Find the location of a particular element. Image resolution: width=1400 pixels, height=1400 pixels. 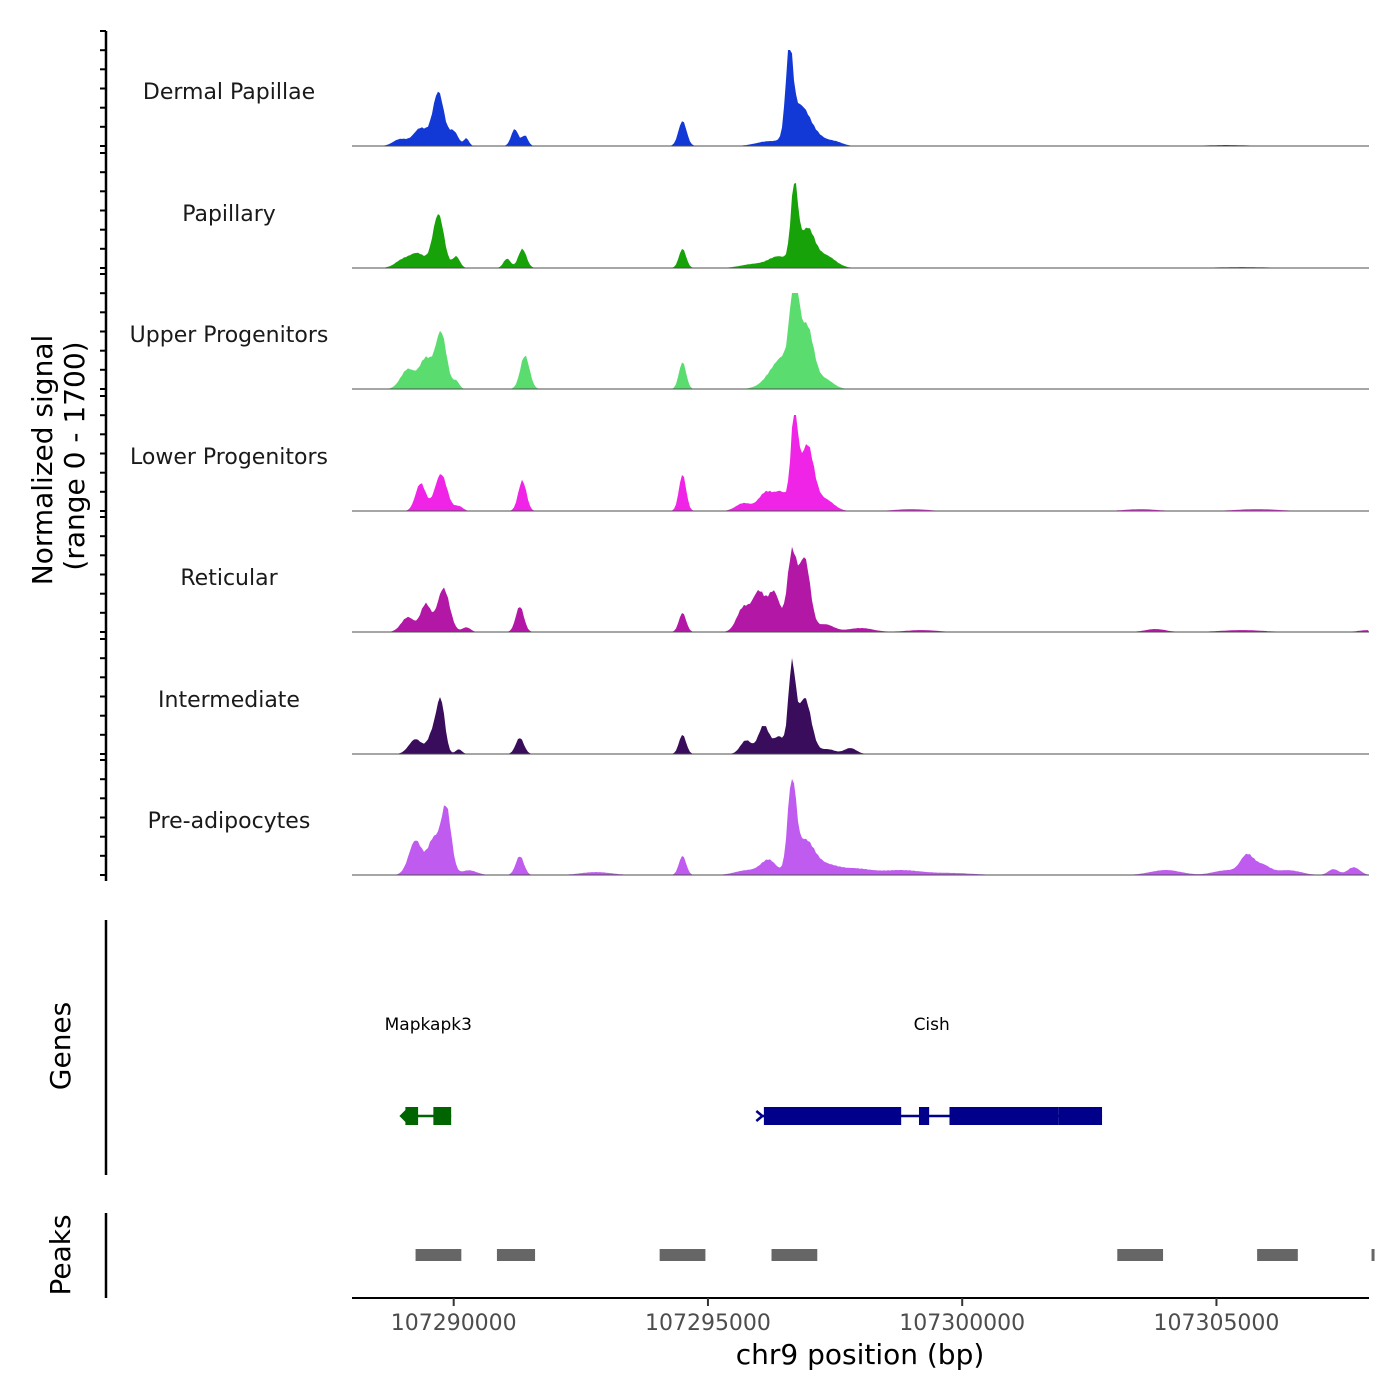

track-label: Reticular is located at coordinates (229, 578).